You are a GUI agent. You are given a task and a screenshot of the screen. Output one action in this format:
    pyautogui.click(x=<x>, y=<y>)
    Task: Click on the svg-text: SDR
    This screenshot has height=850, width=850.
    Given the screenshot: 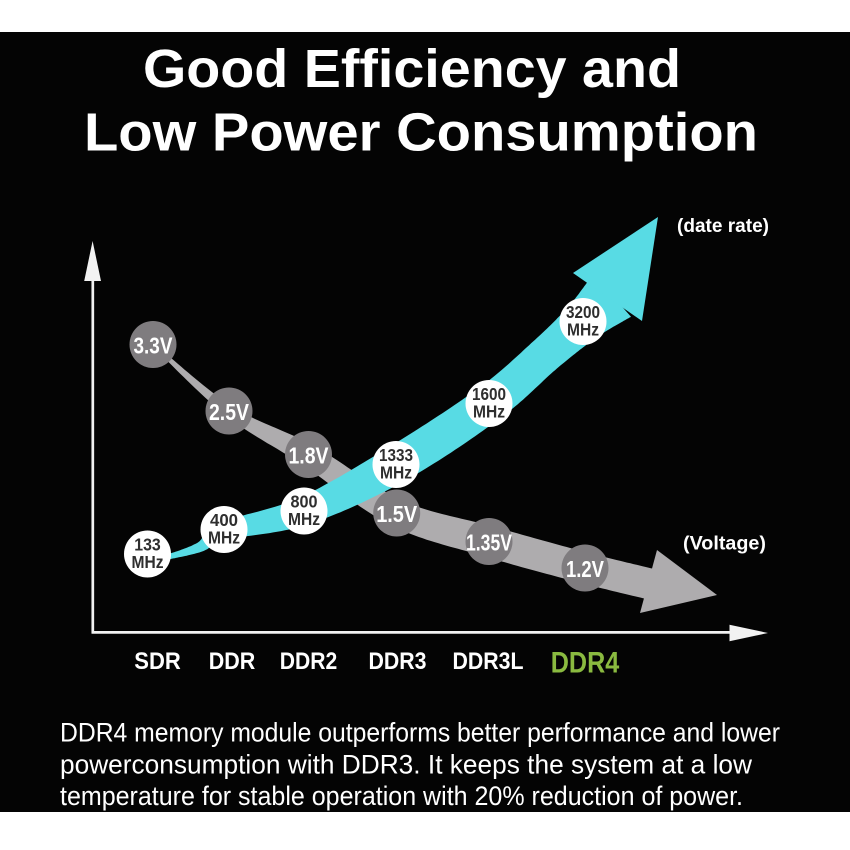 What is the action you would take?
    pyautogui.click(x=157, y=661)
    